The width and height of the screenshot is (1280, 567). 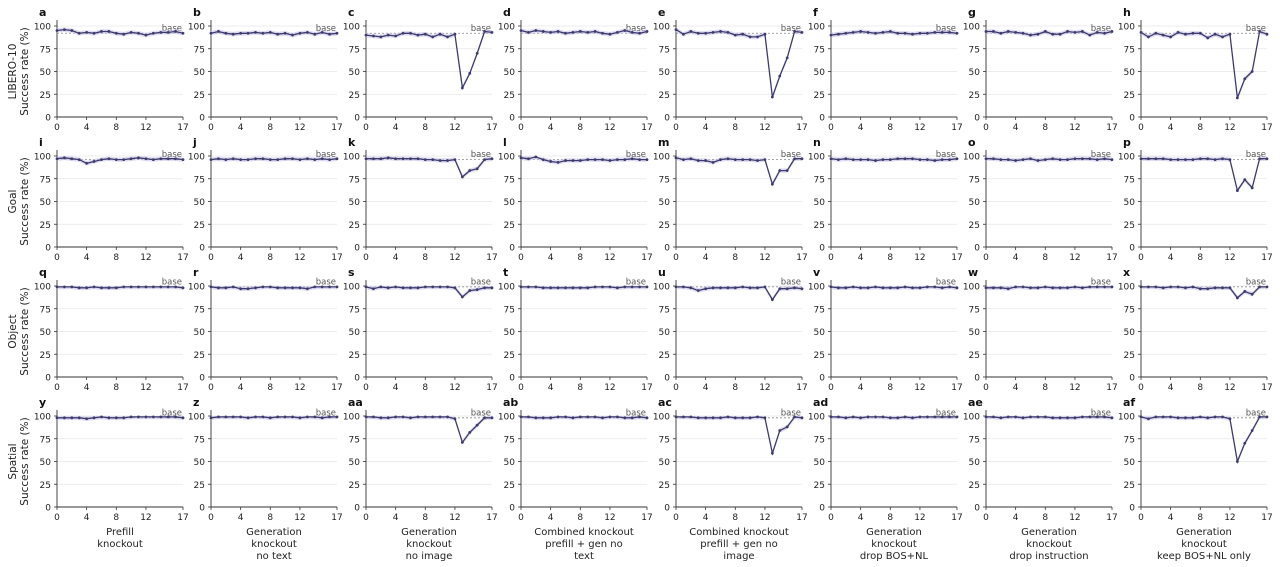 I want to click on x-tick-label: 17, so click(x=956, y=258).